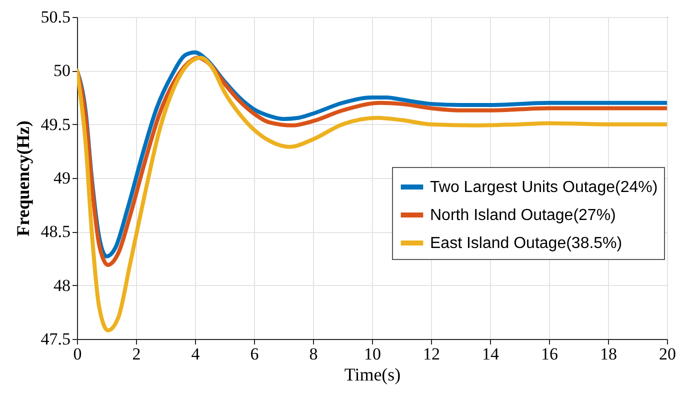 The width and height of the screenshot is (685, 412). I want to click on y-tick-label: 49.5, so click(55, 124).